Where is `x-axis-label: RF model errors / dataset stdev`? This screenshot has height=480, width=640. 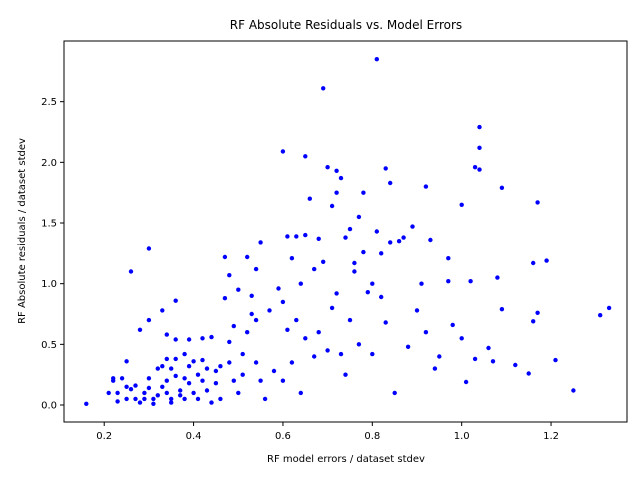
x-axis-label: RF model errors / dataset stdev is located at coordinates (346, 459).